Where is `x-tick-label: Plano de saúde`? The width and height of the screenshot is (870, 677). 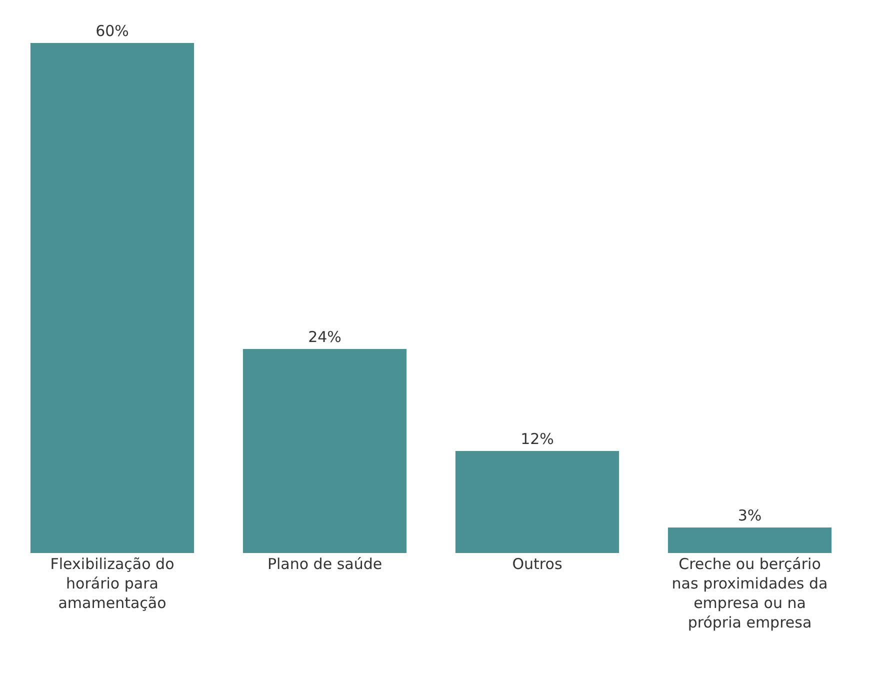 x-tick-label: Plano de saúde is located at coordinates (324, 564).